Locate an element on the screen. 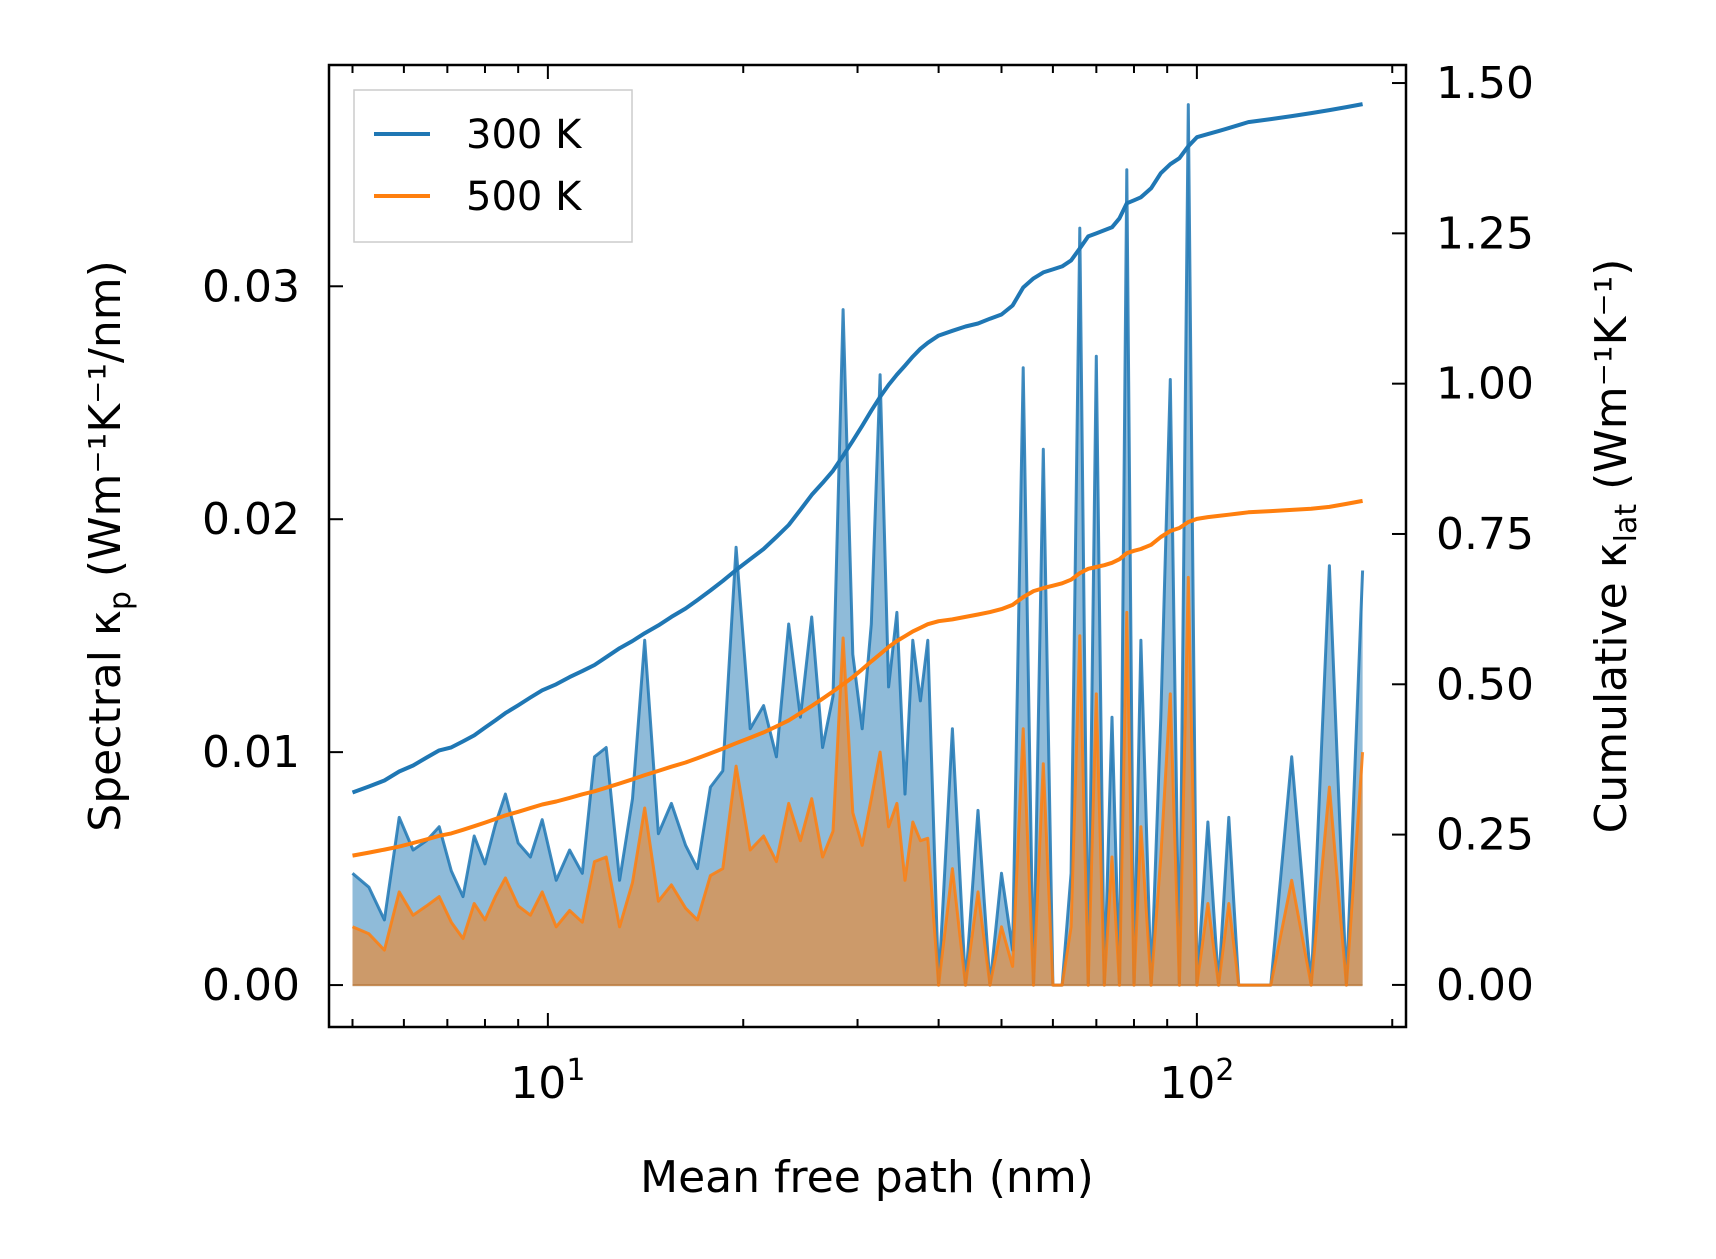 This screenshot has width=1716, height=1259. legend-box is located at coordinates (493, 166).